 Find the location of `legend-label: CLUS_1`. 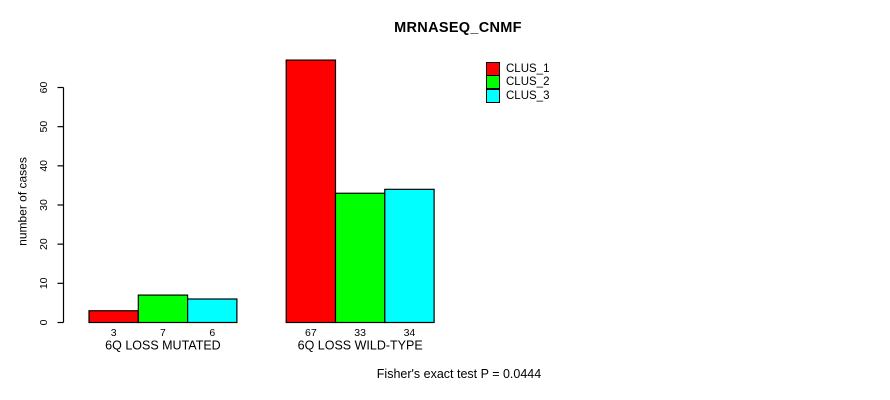

legend-label: CLUS_1 is located at coordinates (528, 68).